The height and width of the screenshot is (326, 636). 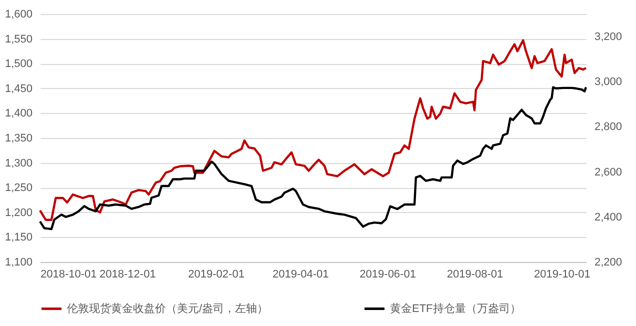 What do you see at coordinates (388, 274) in the screenshot?
I see `x-tick-label: 2019-06-01` at bounding box center [388, 274].